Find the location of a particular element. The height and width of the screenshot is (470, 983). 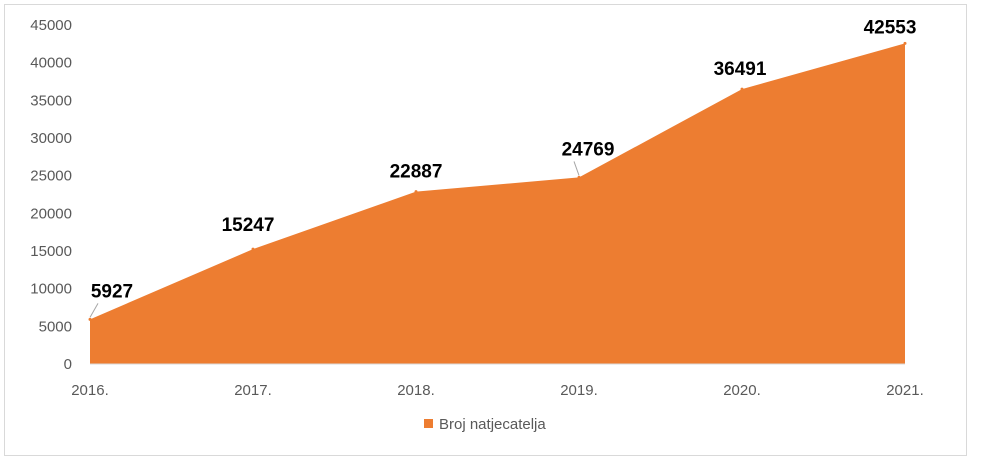

y-tick-label: 40000 is located at coordinates (51, 63).